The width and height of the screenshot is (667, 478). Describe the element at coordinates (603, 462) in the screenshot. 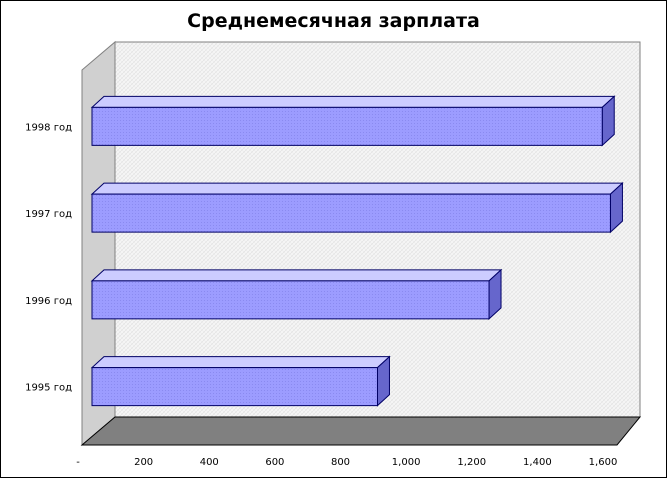

I see `x-tick-label: 1,600` at that location.